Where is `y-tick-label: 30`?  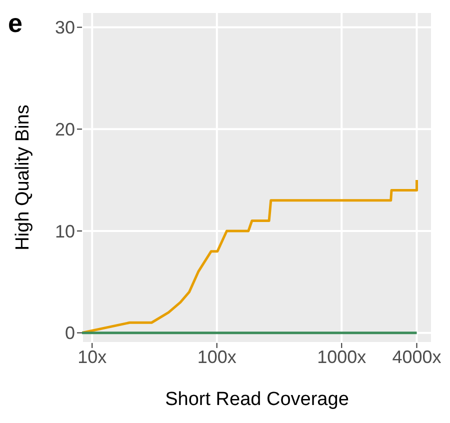 y-tick-label: 30 is located at coordinates (64, 28).